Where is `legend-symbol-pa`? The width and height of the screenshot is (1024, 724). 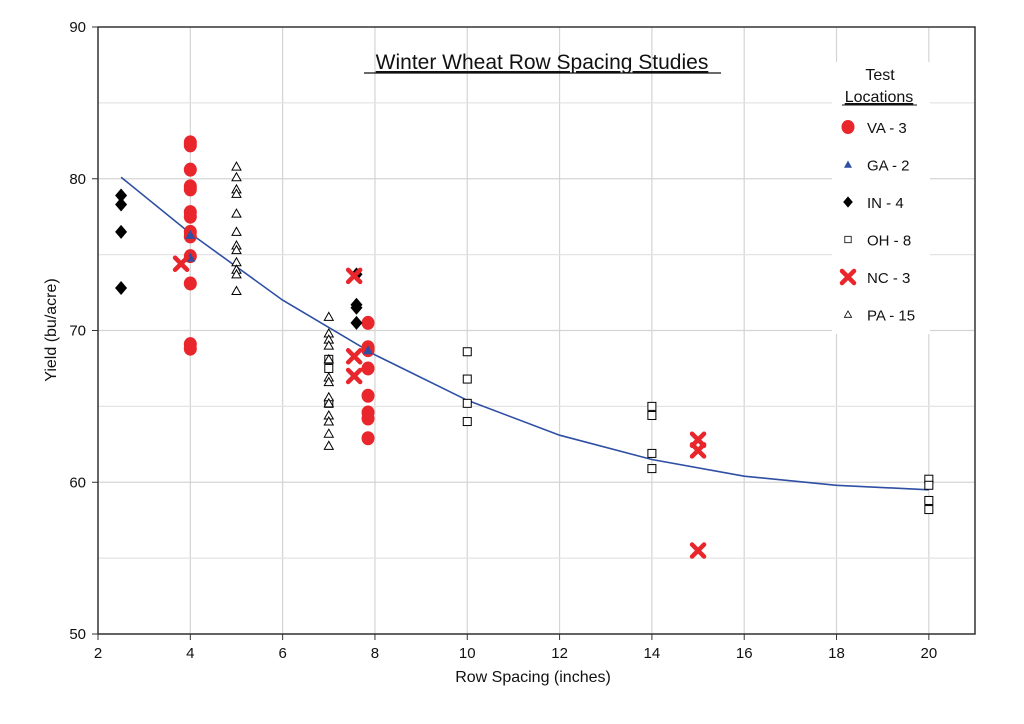
legend-symbol-pa is located at coordinates (848, 314).